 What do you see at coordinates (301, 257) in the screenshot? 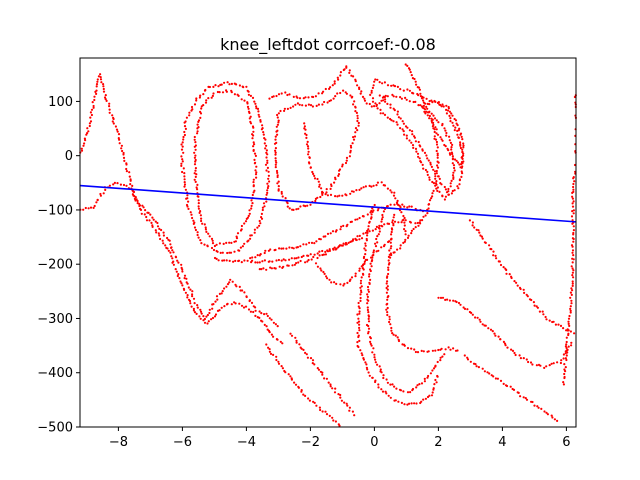
I see `data-point-2071` at bounding box center [301, 257].